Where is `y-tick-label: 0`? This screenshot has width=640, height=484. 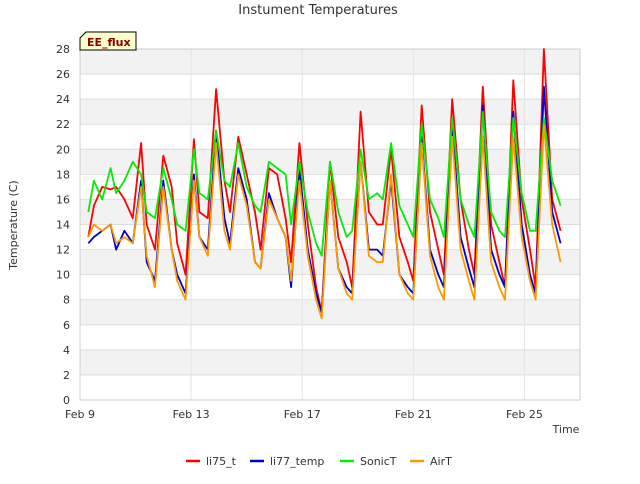 y-tick-label: 0 is located at coordinates (66, 400).